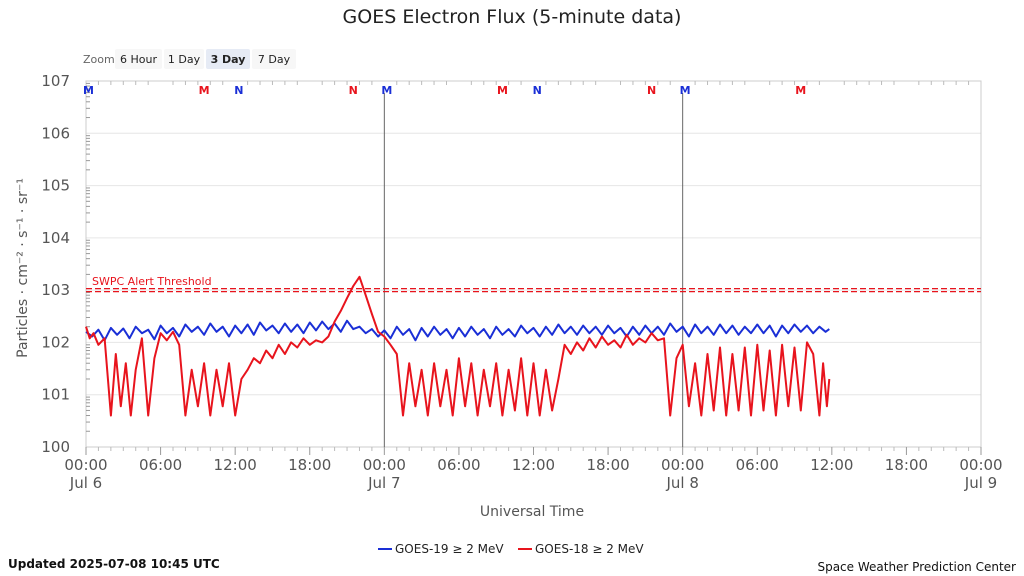  I want to click on zoom-selector: Zoom 6 Hour 1 Day 3 Day 7 Day, so click(189, 59).